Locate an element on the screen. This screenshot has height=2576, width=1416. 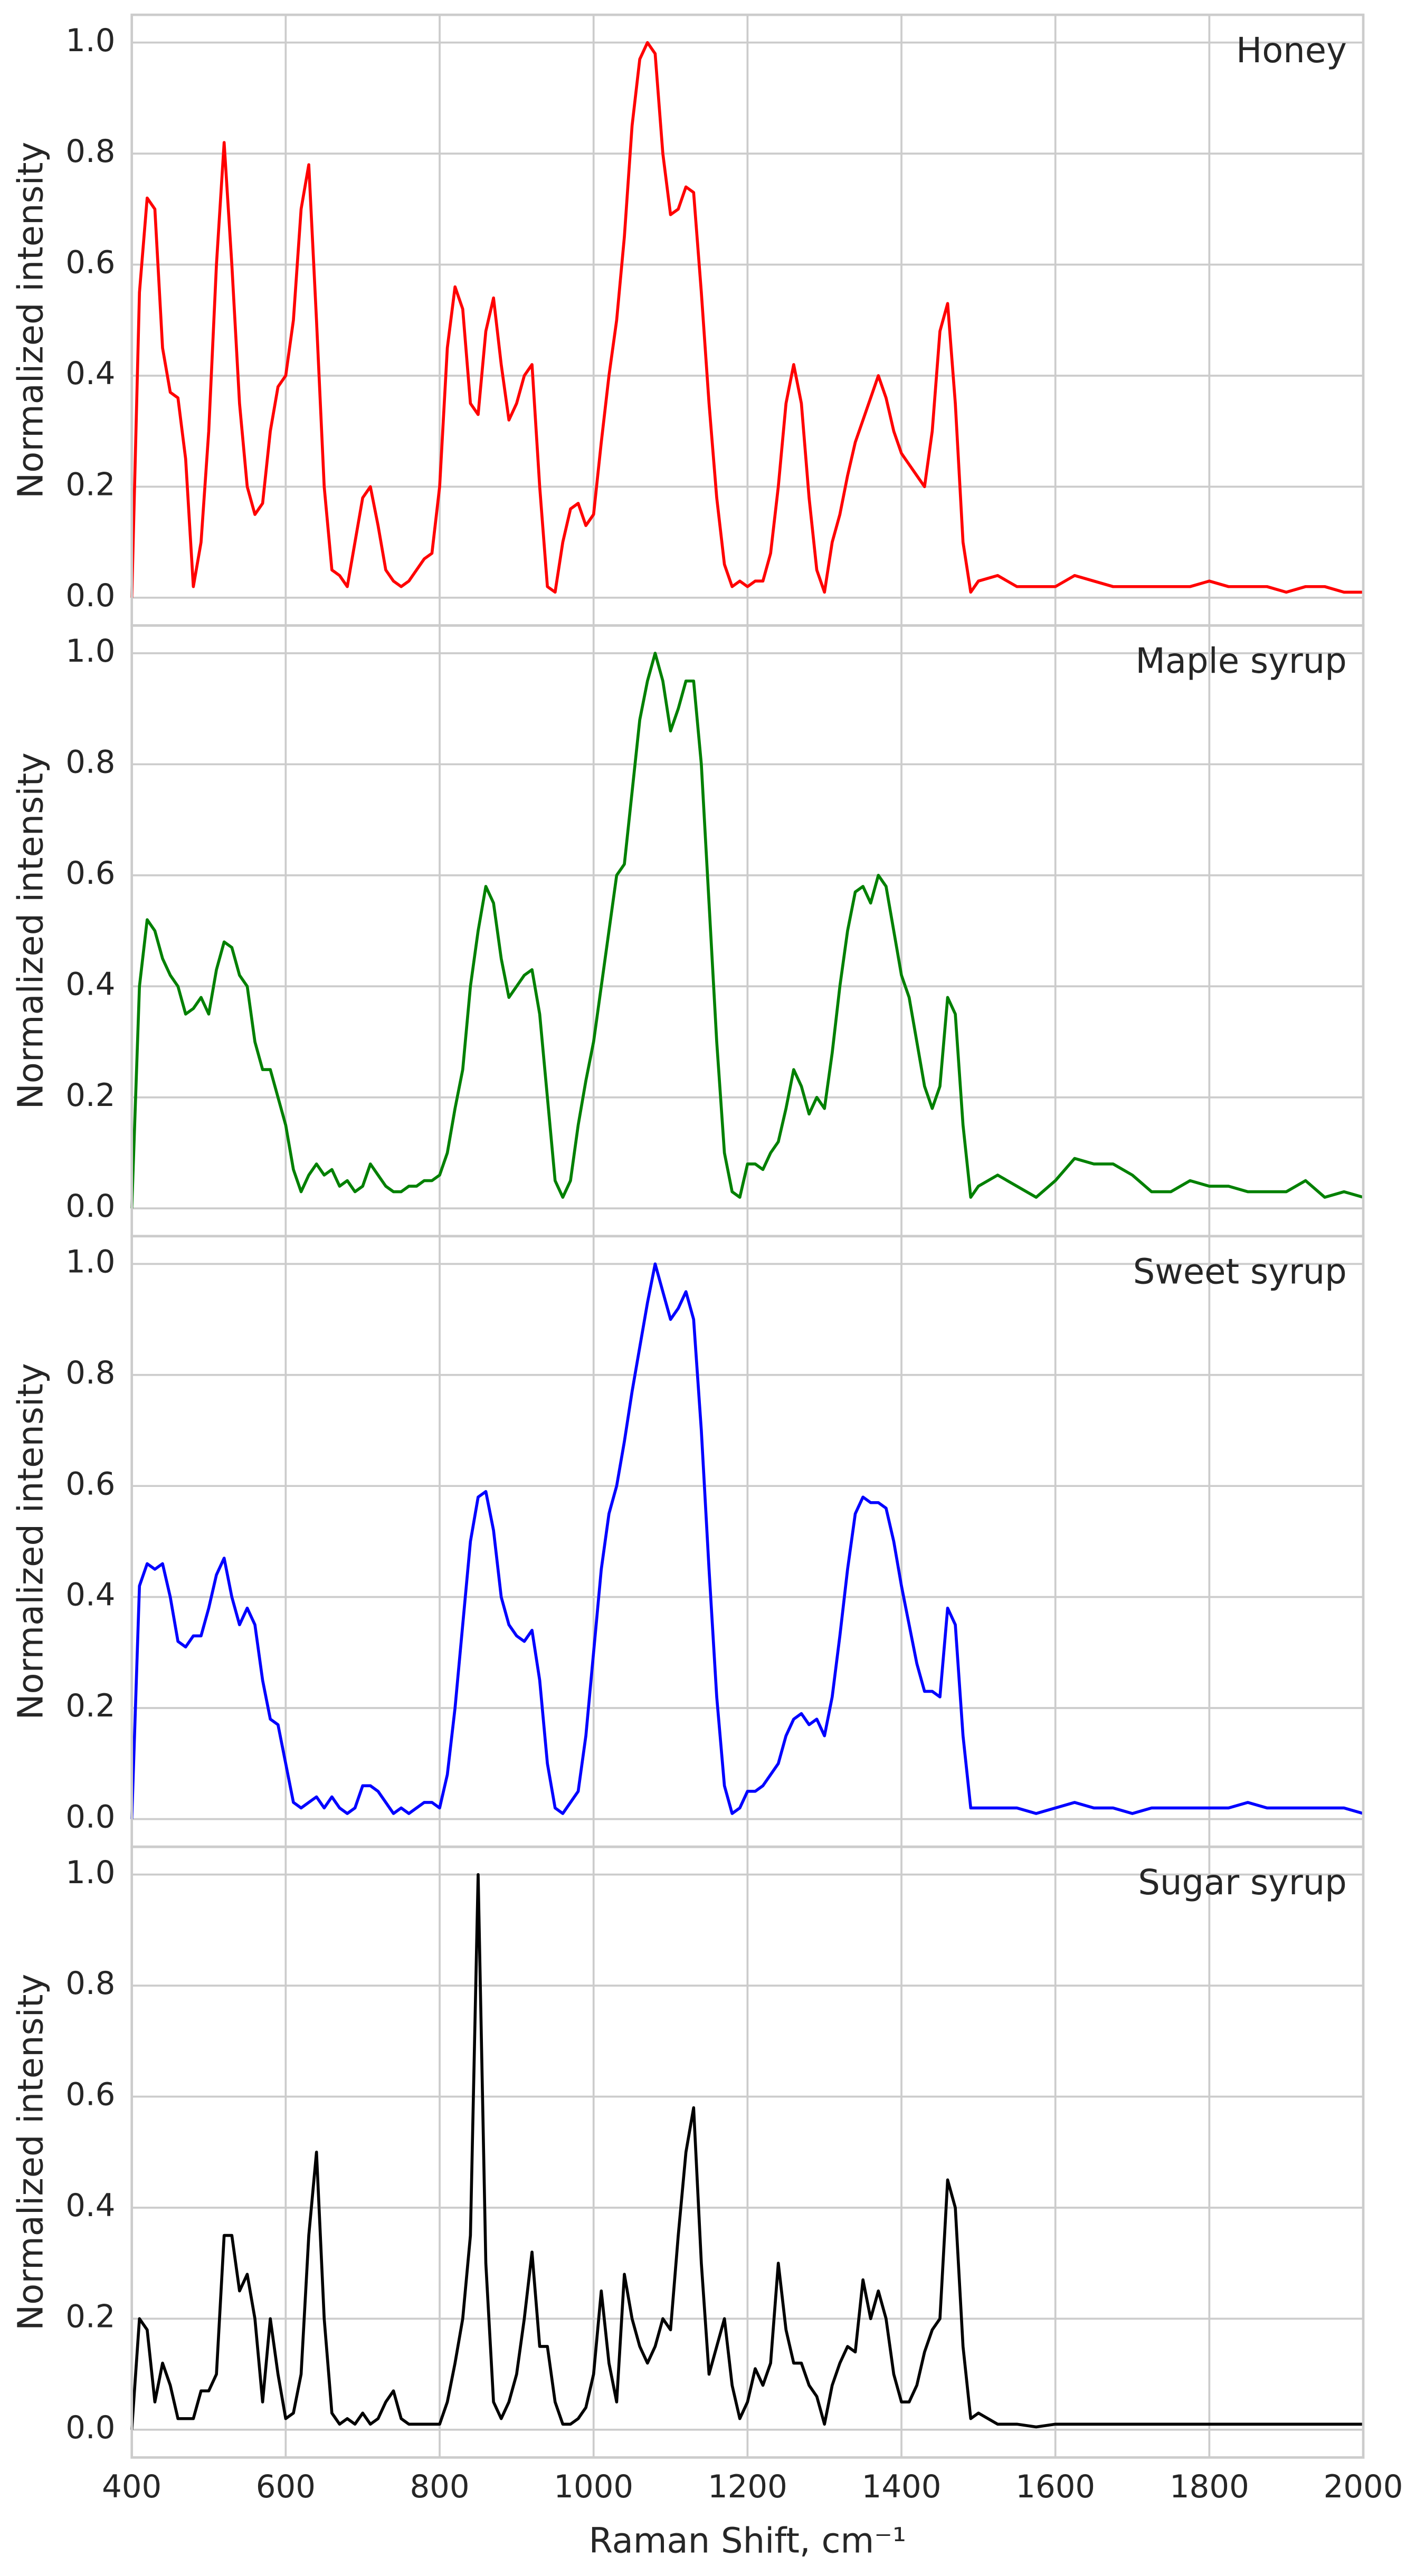
x-tick-label: 1600 is located at coordinates (1055, 2486).